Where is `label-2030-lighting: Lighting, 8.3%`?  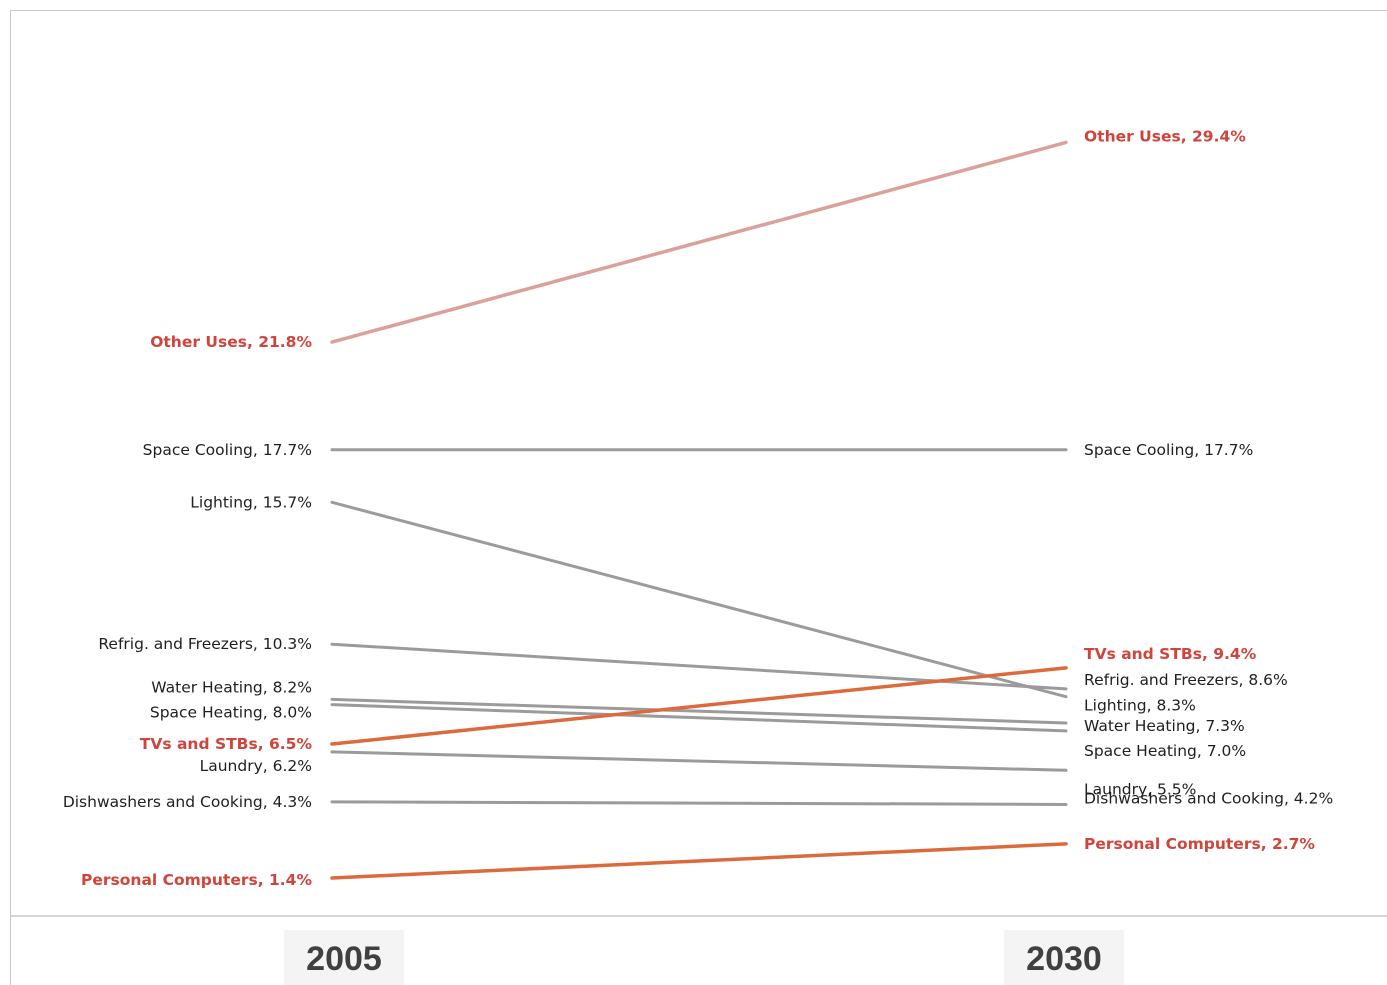
label-2030-lighting: Lighting, 8.3% is located at coordinates (1140, 706).